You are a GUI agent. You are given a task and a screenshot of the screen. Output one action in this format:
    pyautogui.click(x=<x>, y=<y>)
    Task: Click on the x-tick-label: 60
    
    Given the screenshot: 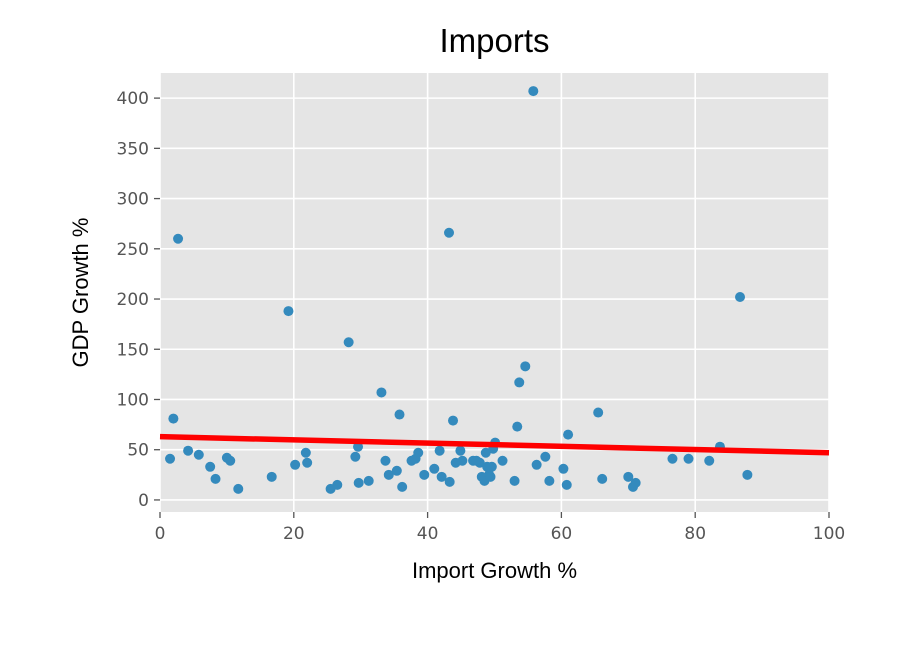 What is the action you would take?
    pyautogui.click(x=562, y=534)
    